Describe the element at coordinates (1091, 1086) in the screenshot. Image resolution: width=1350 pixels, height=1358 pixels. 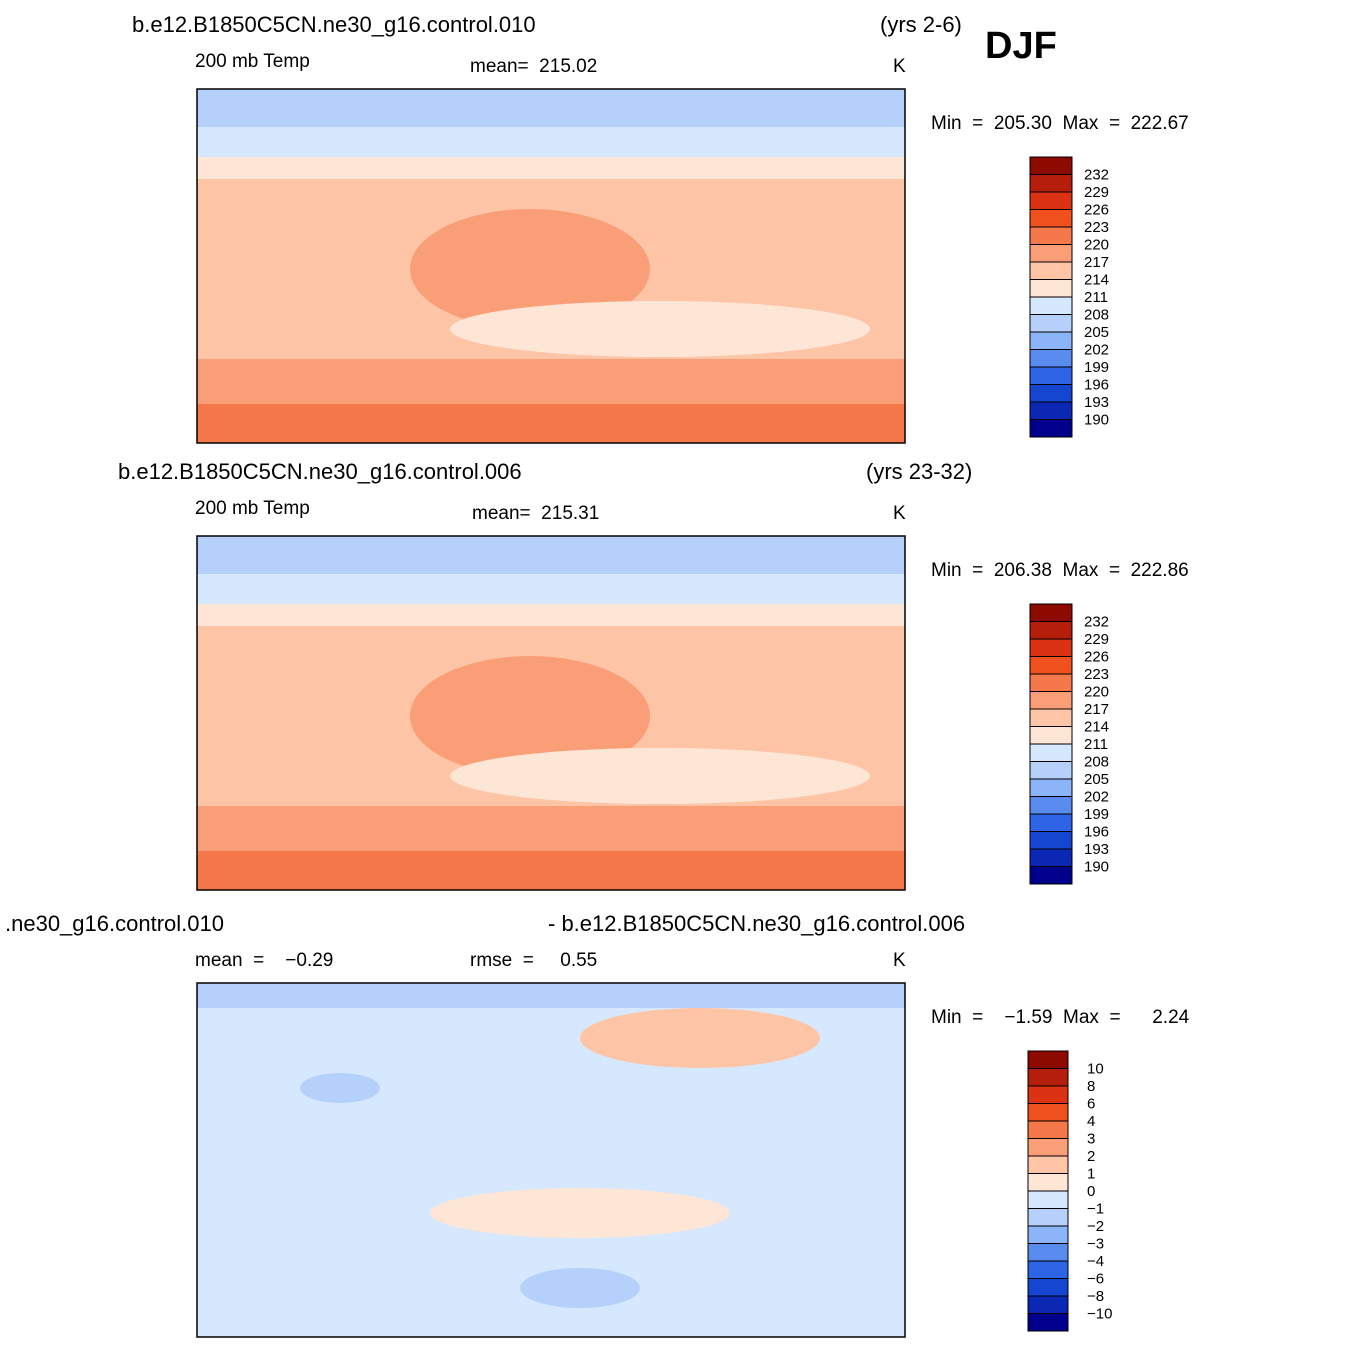
I see `colorbar-label: 8` at that location.